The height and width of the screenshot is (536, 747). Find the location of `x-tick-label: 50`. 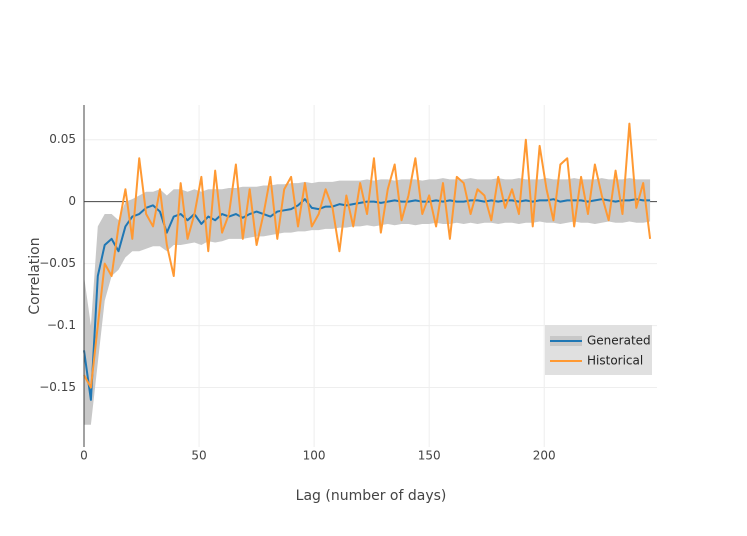

x-tick-label: 50 is located at coordinates (198, 456).